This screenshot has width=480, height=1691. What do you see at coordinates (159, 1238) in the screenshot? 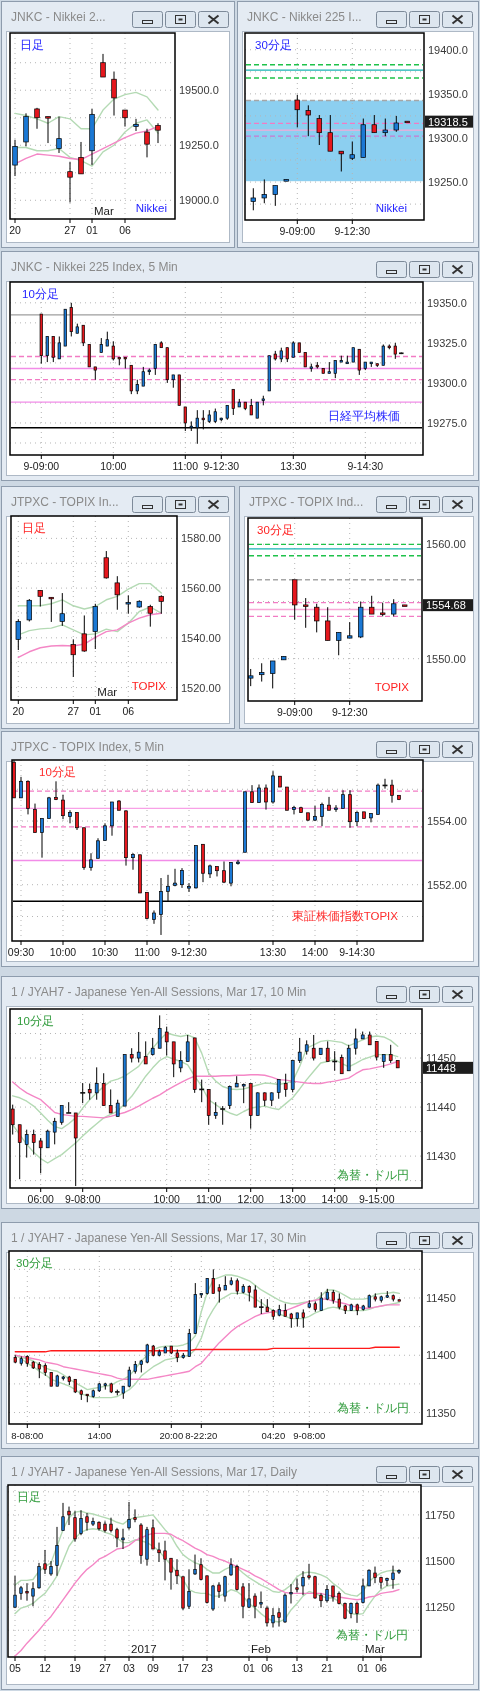
I see `chart-title: 1 / JYAH7 - Japanese Yen-All Sessions, Mar 17, 30 Min` at bounding box center [159, 1238].